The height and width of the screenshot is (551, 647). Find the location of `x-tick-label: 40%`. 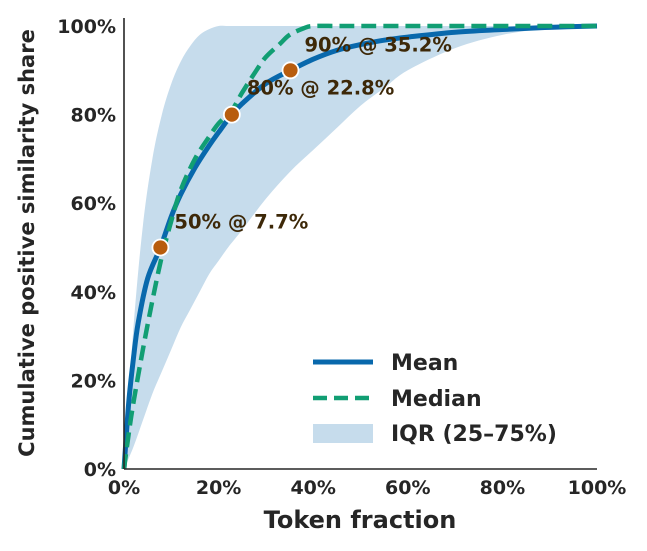

x-tick-label: 40% is located at coordinates (312, 488).